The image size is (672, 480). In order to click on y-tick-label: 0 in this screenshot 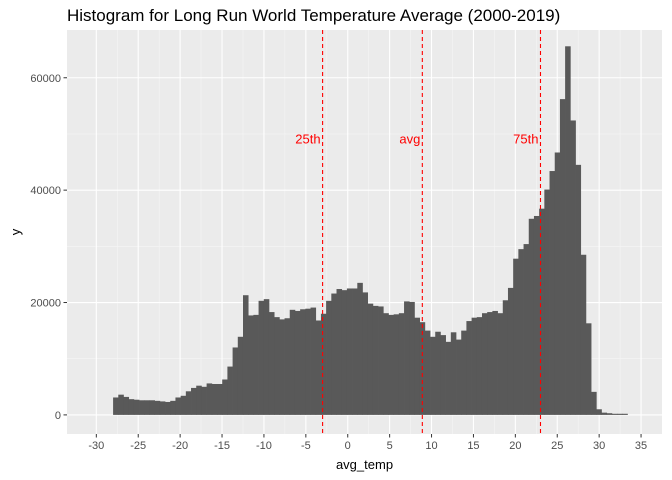, I will do `click(58, 416)`.